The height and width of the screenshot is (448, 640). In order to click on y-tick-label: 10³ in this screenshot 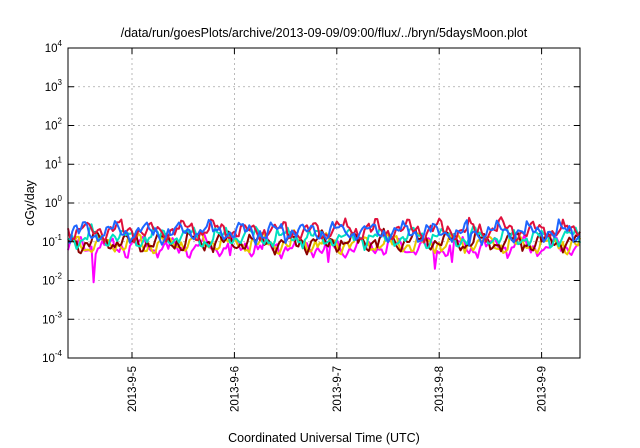, I will do `click(54, 86)`.